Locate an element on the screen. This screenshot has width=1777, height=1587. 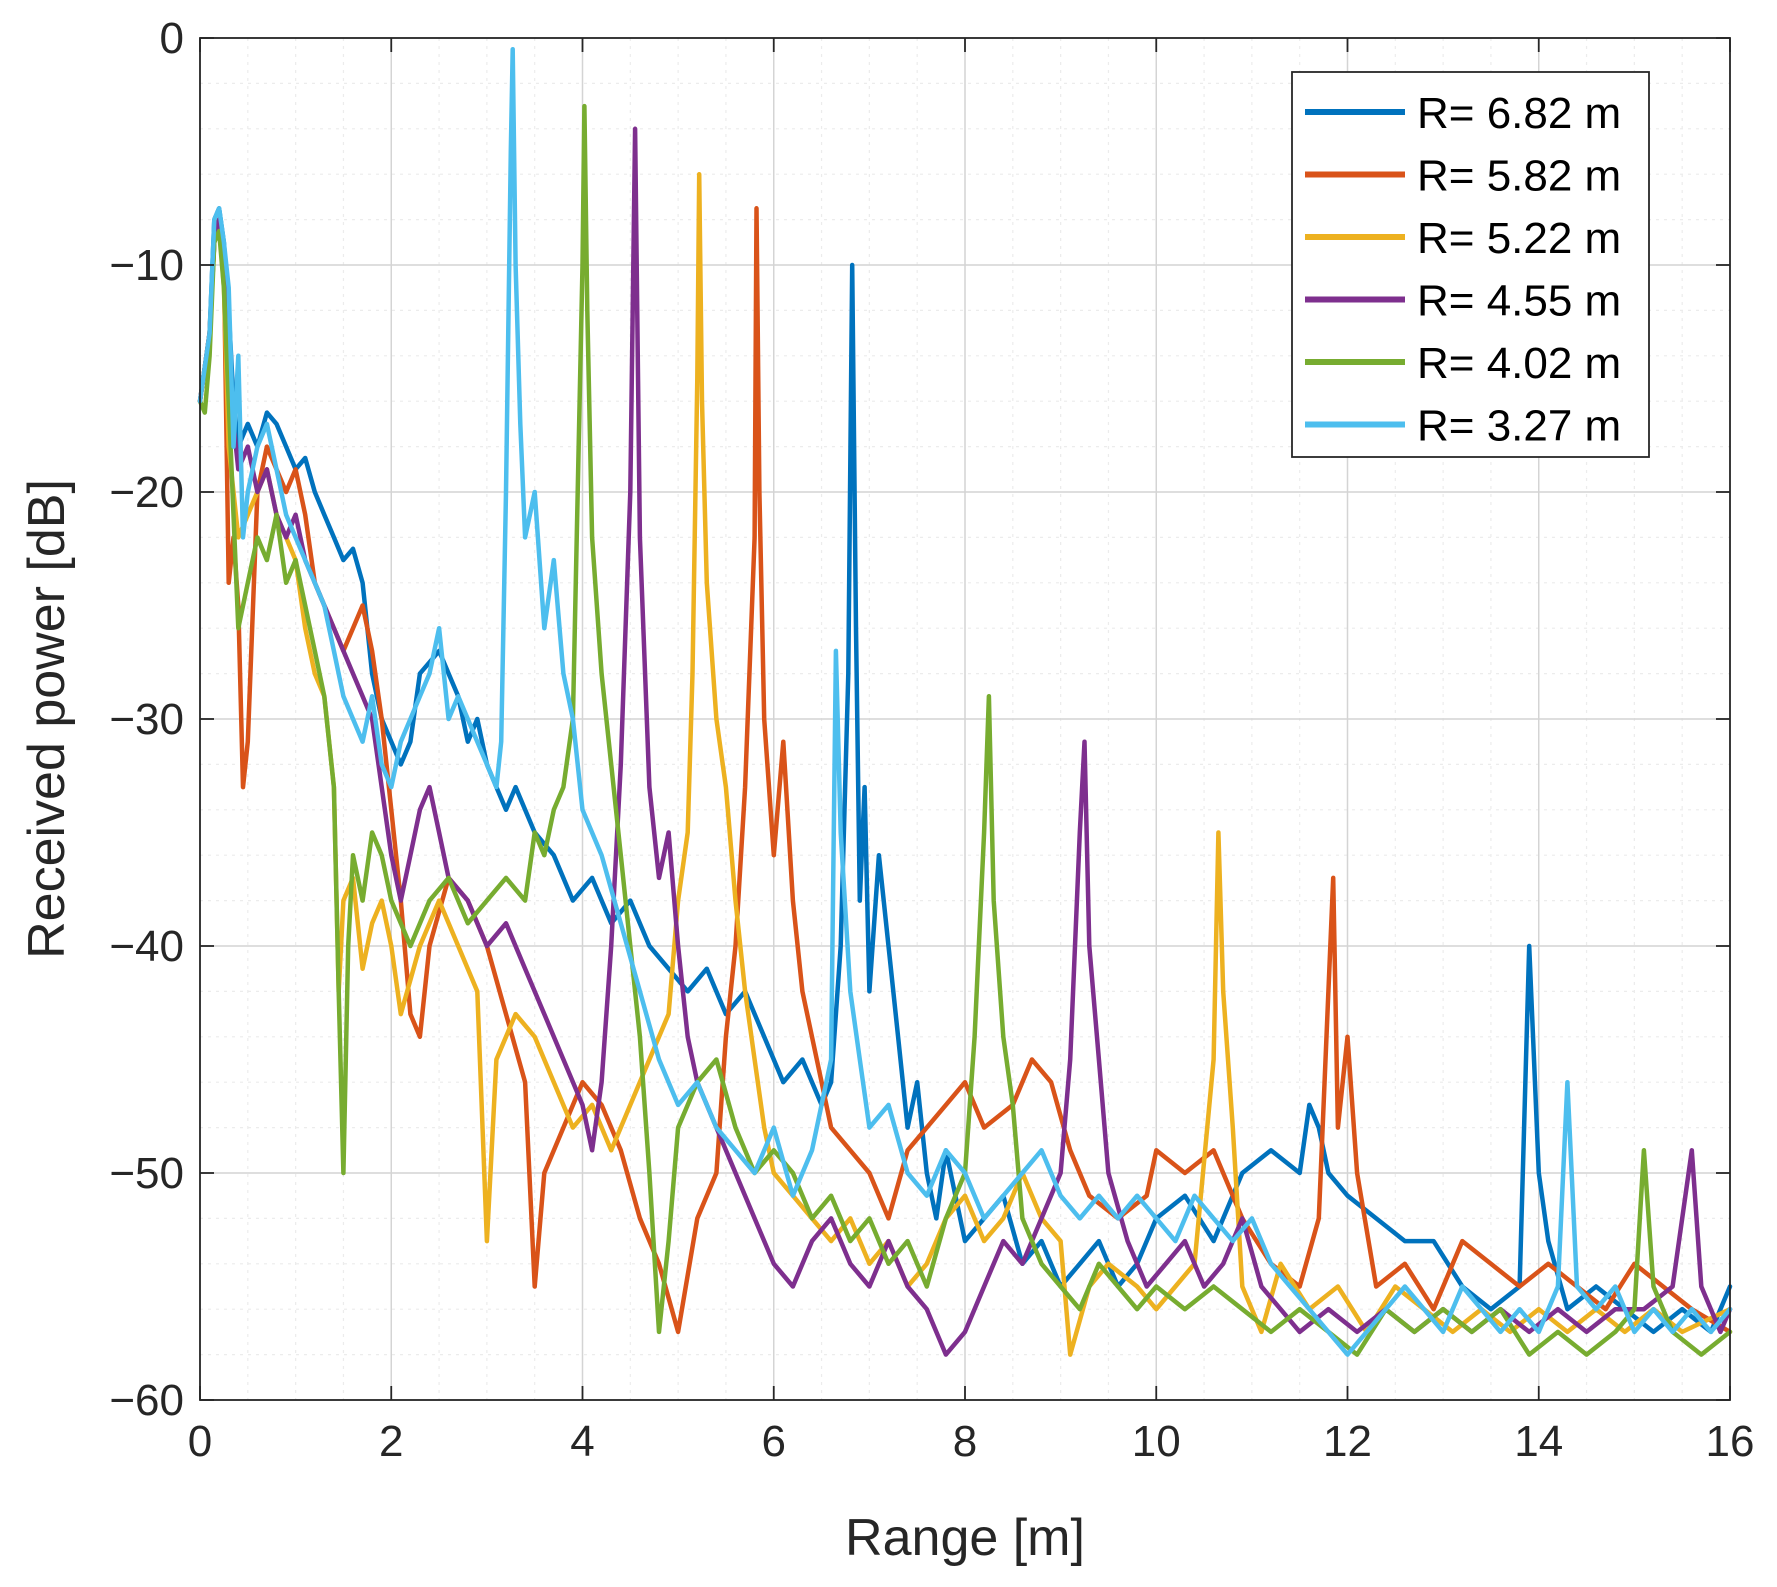
x-tick-label: 8 is located at coordinates (965, 1441).